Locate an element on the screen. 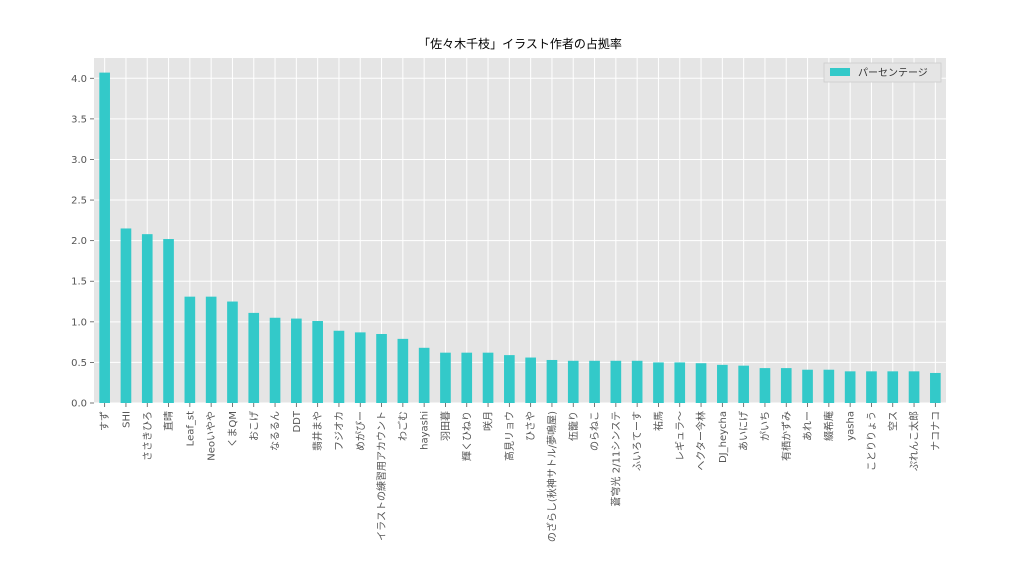 Image resolution: width=1024 pixels, height=576 pixels. x-tick-label: DJ_heycha is located at coordinates (723, 437).